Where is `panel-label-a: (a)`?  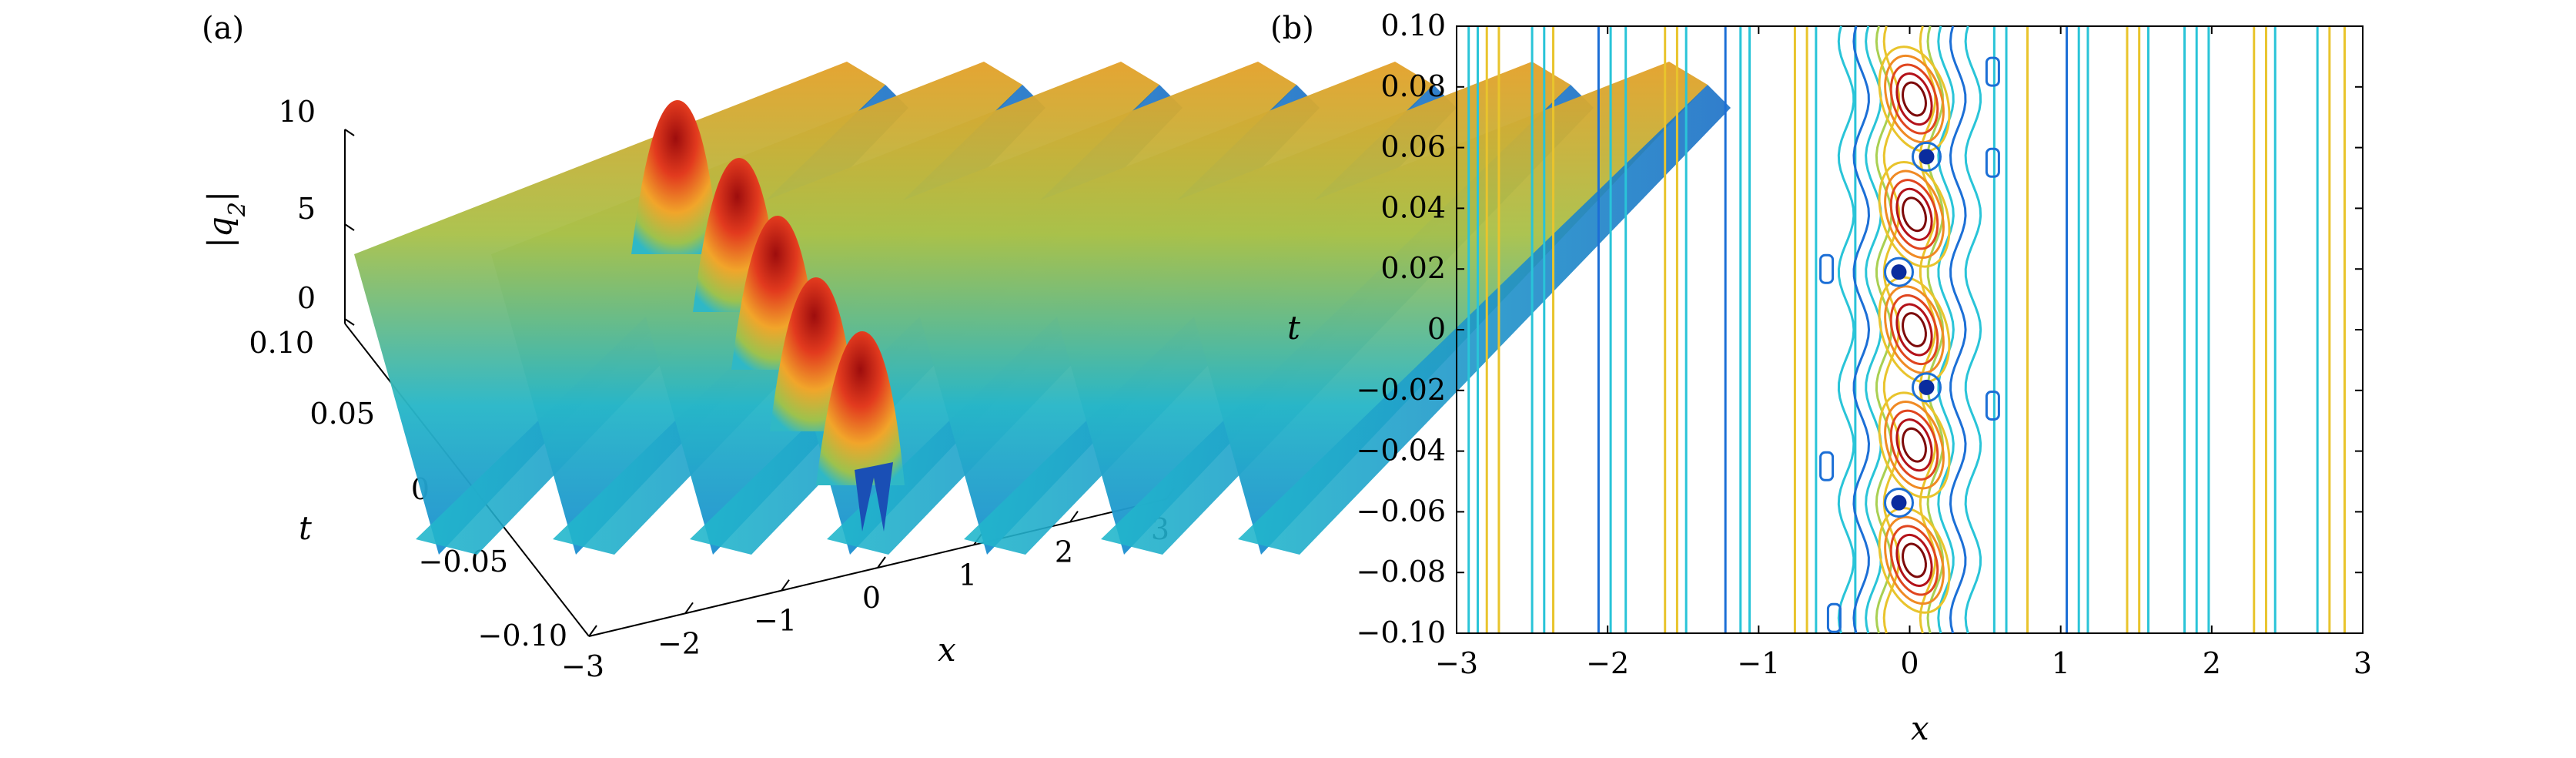 panel-label-a: (a) is located at coordinates (223, 29).